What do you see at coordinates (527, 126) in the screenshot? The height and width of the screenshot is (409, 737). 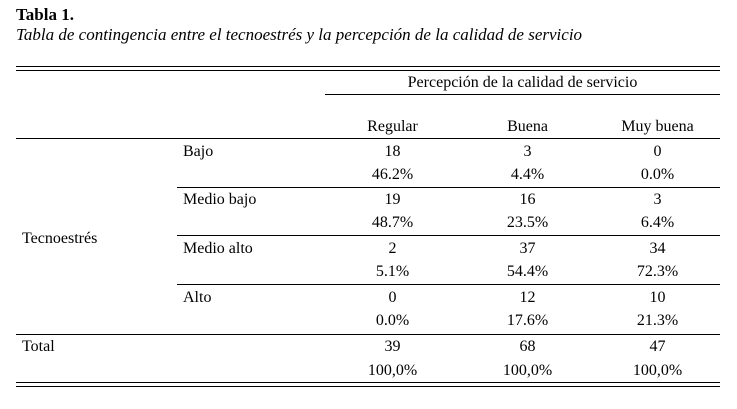 I see `column-header-buena: Buena` at bounding box center [527, 126].